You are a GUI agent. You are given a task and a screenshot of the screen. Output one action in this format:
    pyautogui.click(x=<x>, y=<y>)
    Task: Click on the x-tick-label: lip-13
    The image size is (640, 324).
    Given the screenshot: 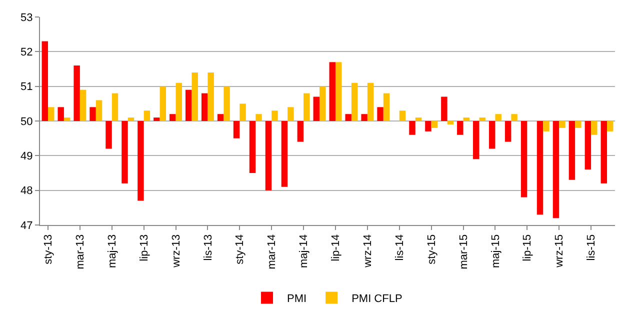 What is the action you would take?
    pyautogui.click(x=144, y=248)
    